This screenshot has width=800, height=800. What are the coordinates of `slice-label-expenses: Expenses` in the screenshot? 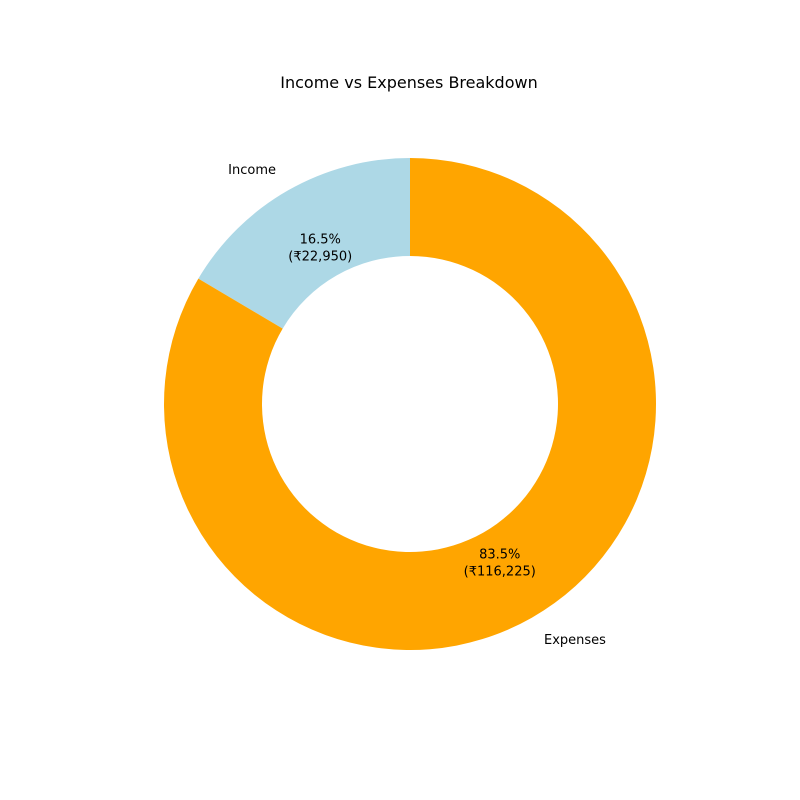 It's located at (575, 640).